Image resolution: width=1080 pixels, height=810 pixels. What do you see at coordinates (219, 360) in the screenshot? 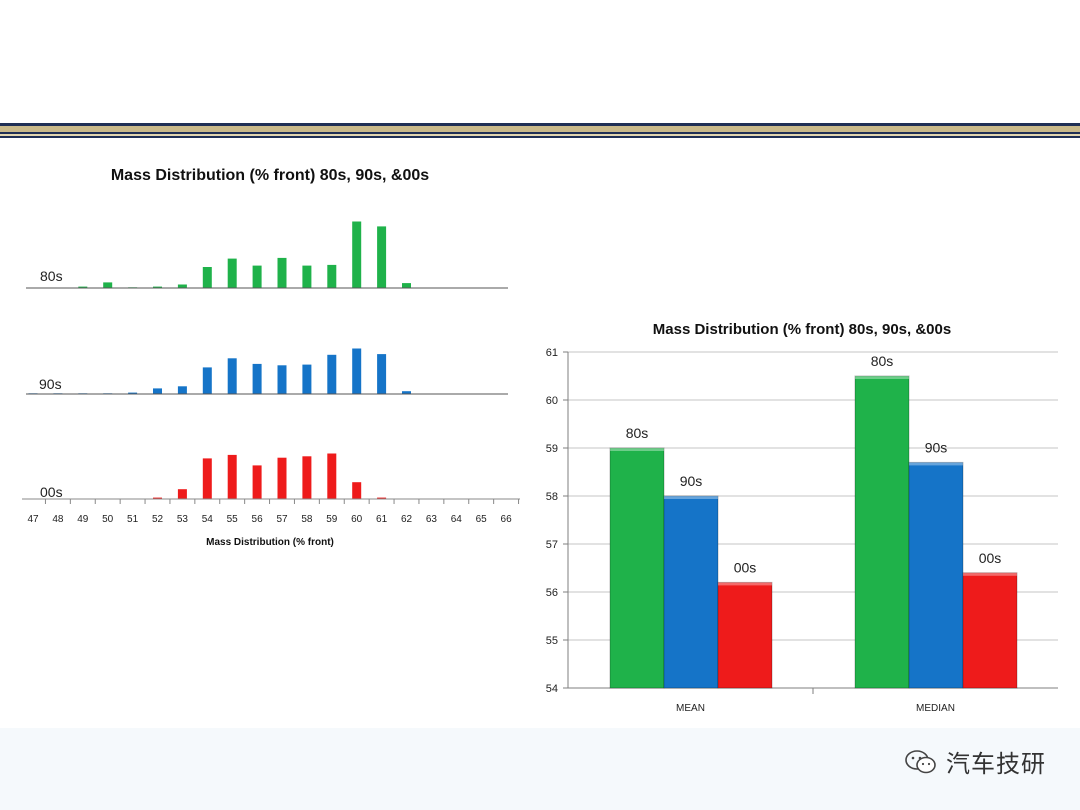
I see `histogram-bars` at bounding box center [219, 360].